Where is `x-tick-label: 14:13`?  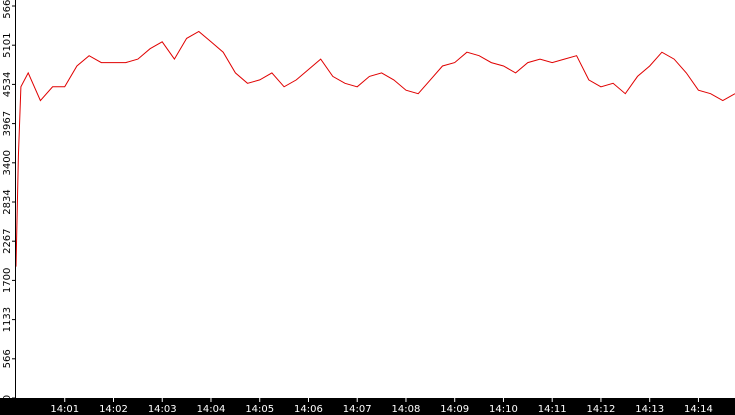
x-tick-label: 14:13 is located at coordinates (649, 409).